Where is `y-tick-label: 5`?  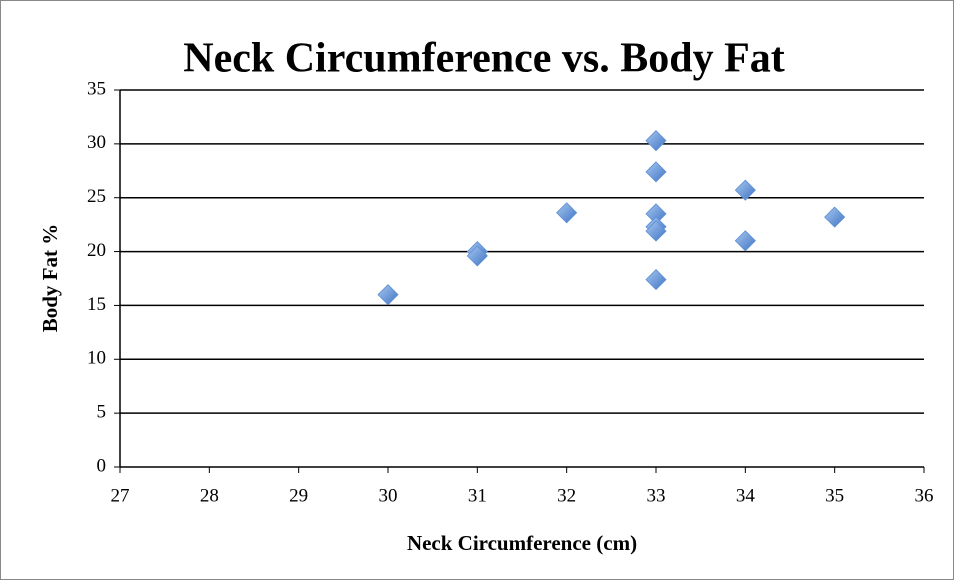
y-tick-label: 5 is located at coordinates (102, 412).